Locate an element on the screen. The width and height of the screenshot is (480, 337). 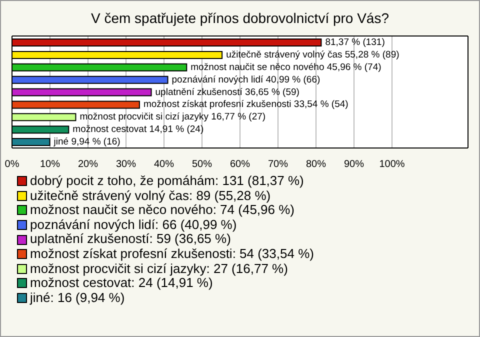
chart-title: V čem spatřujete přínos dobrovolnictví pro Vás? is located at coordinates (240, 19).